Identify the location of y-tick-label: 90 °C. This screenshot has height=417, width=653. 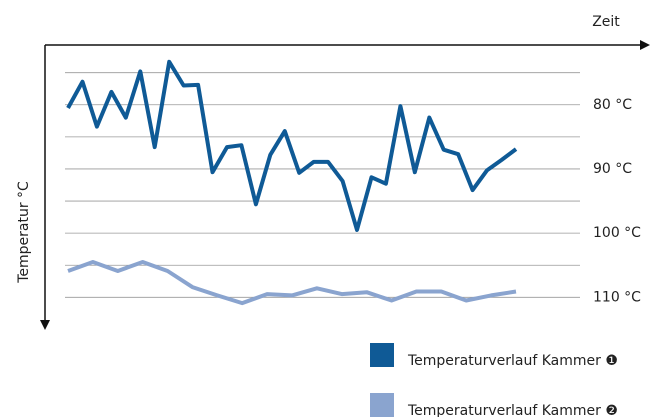
(612, 169).